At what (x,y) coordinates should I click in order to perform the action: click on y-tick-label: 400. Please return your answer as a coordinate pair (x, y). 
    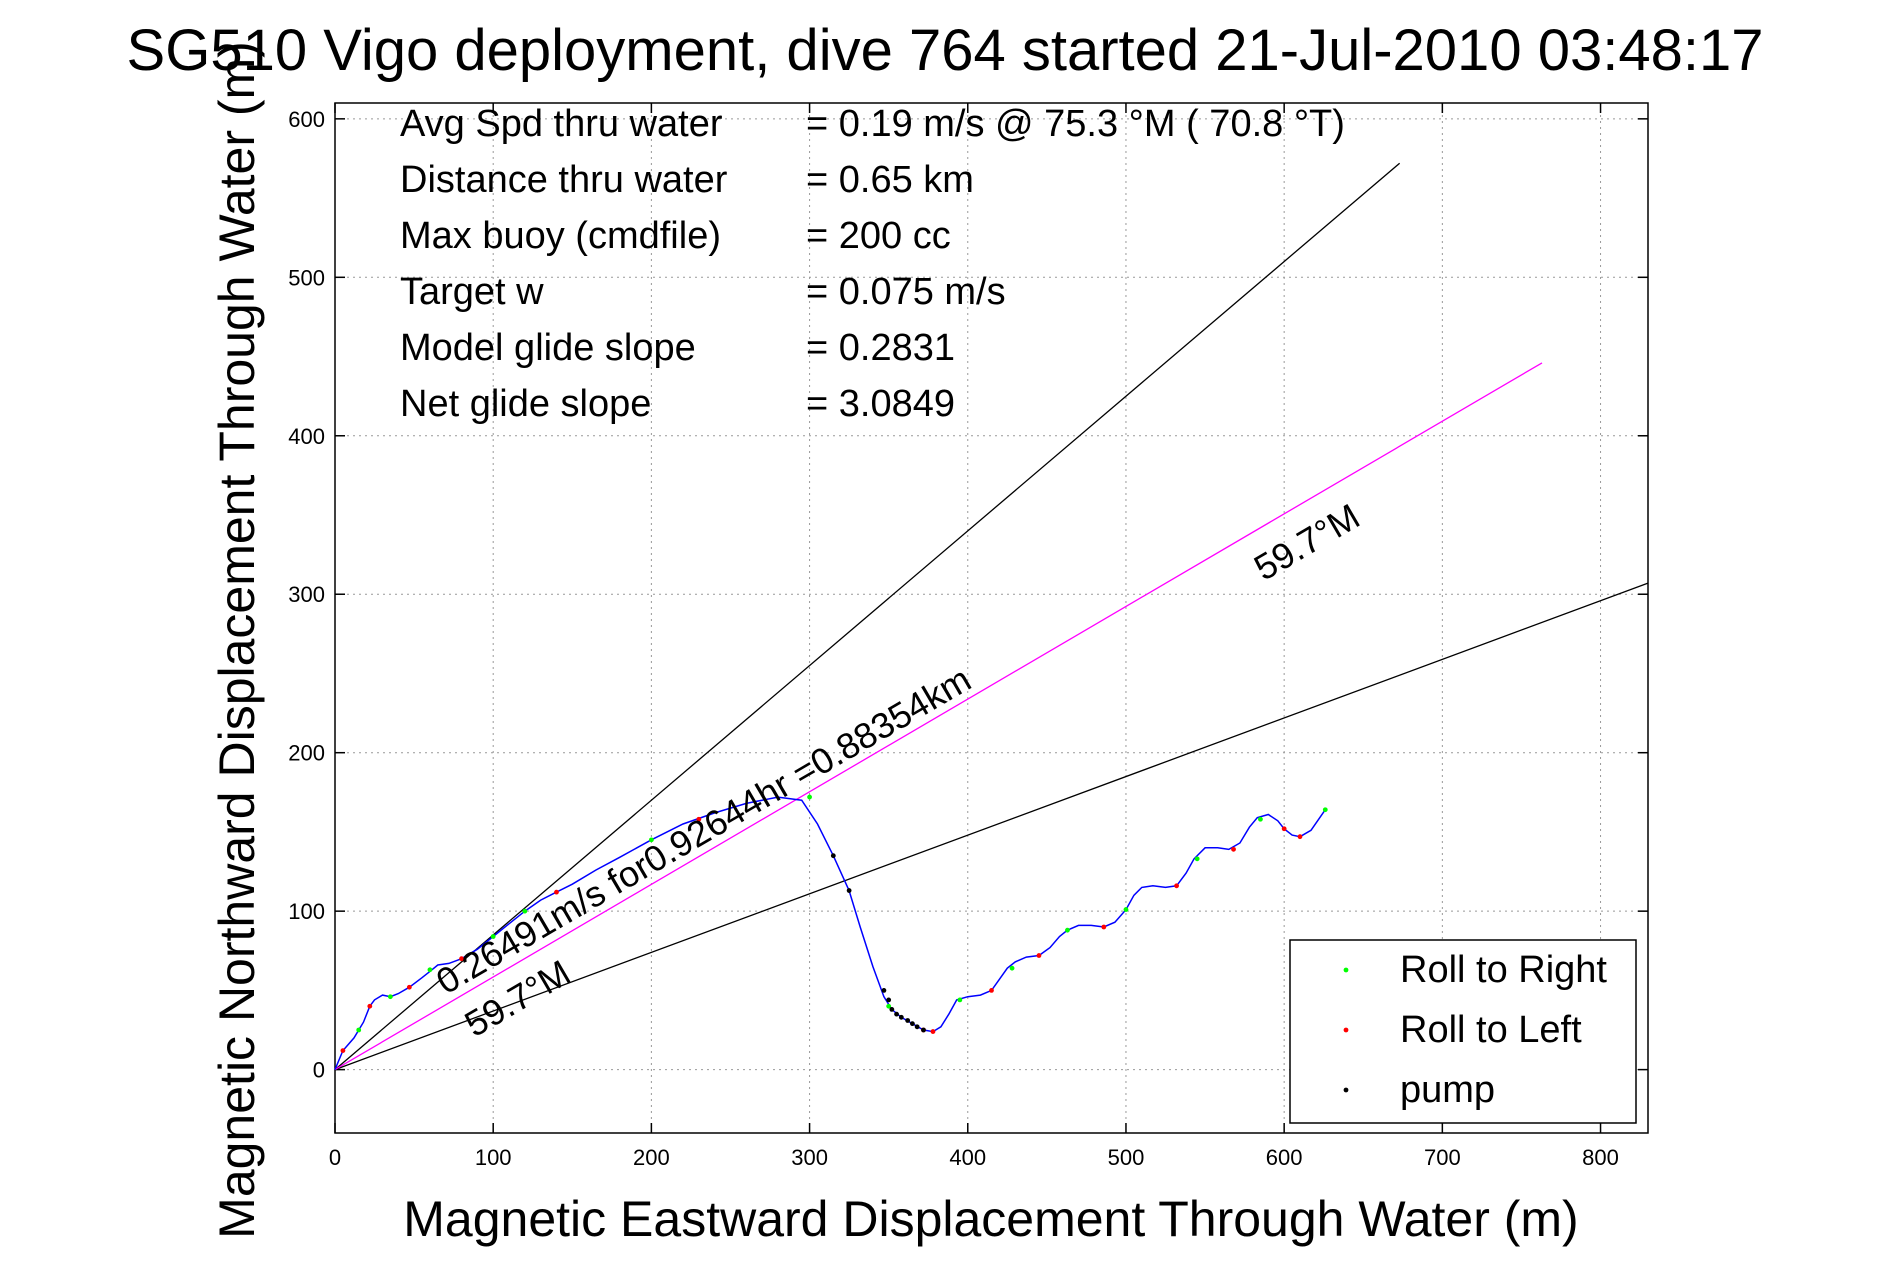
    Looking at the image, I should click on (306, 436).